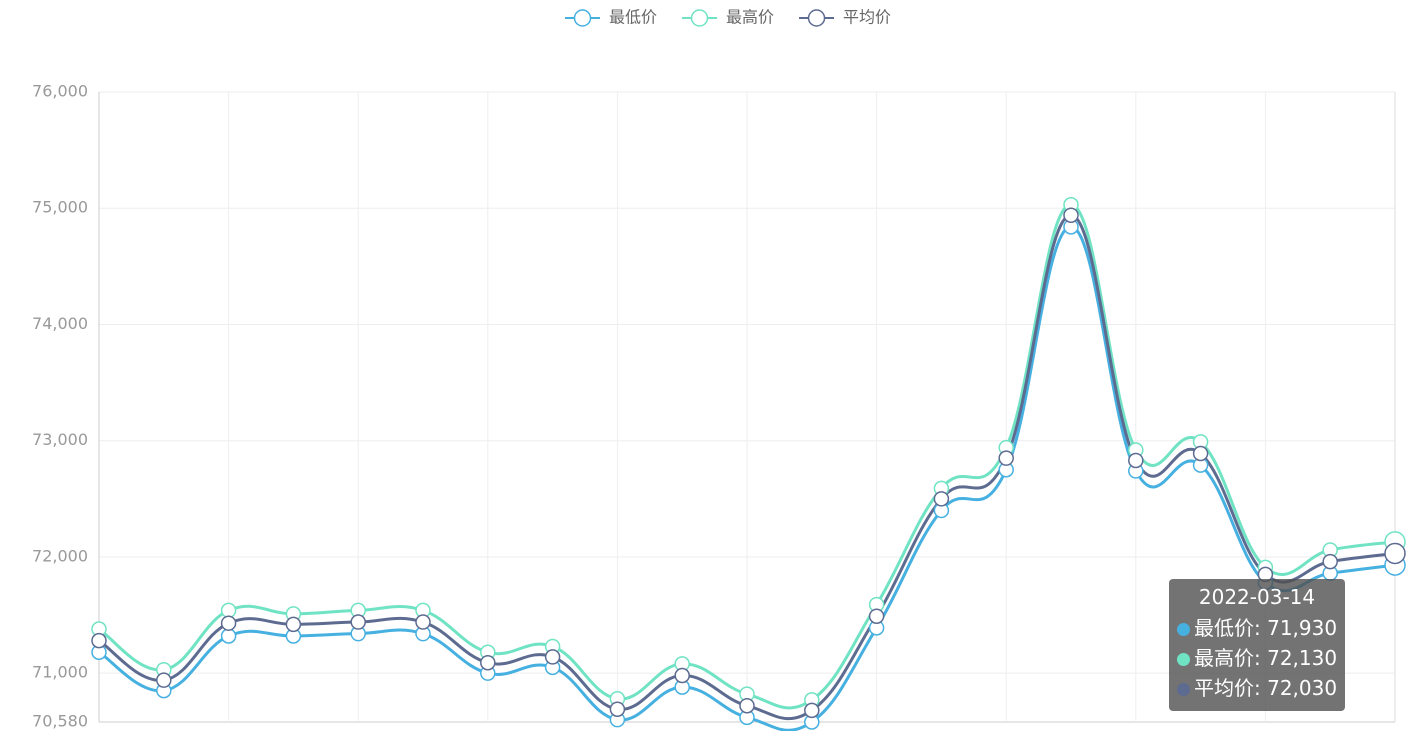 This screenshot has width=1412, height=731. What do you see at coordinates (60, 207) in the screenshot?
I see `y-tick-label: 75,000` at bounding box center [60, 207].